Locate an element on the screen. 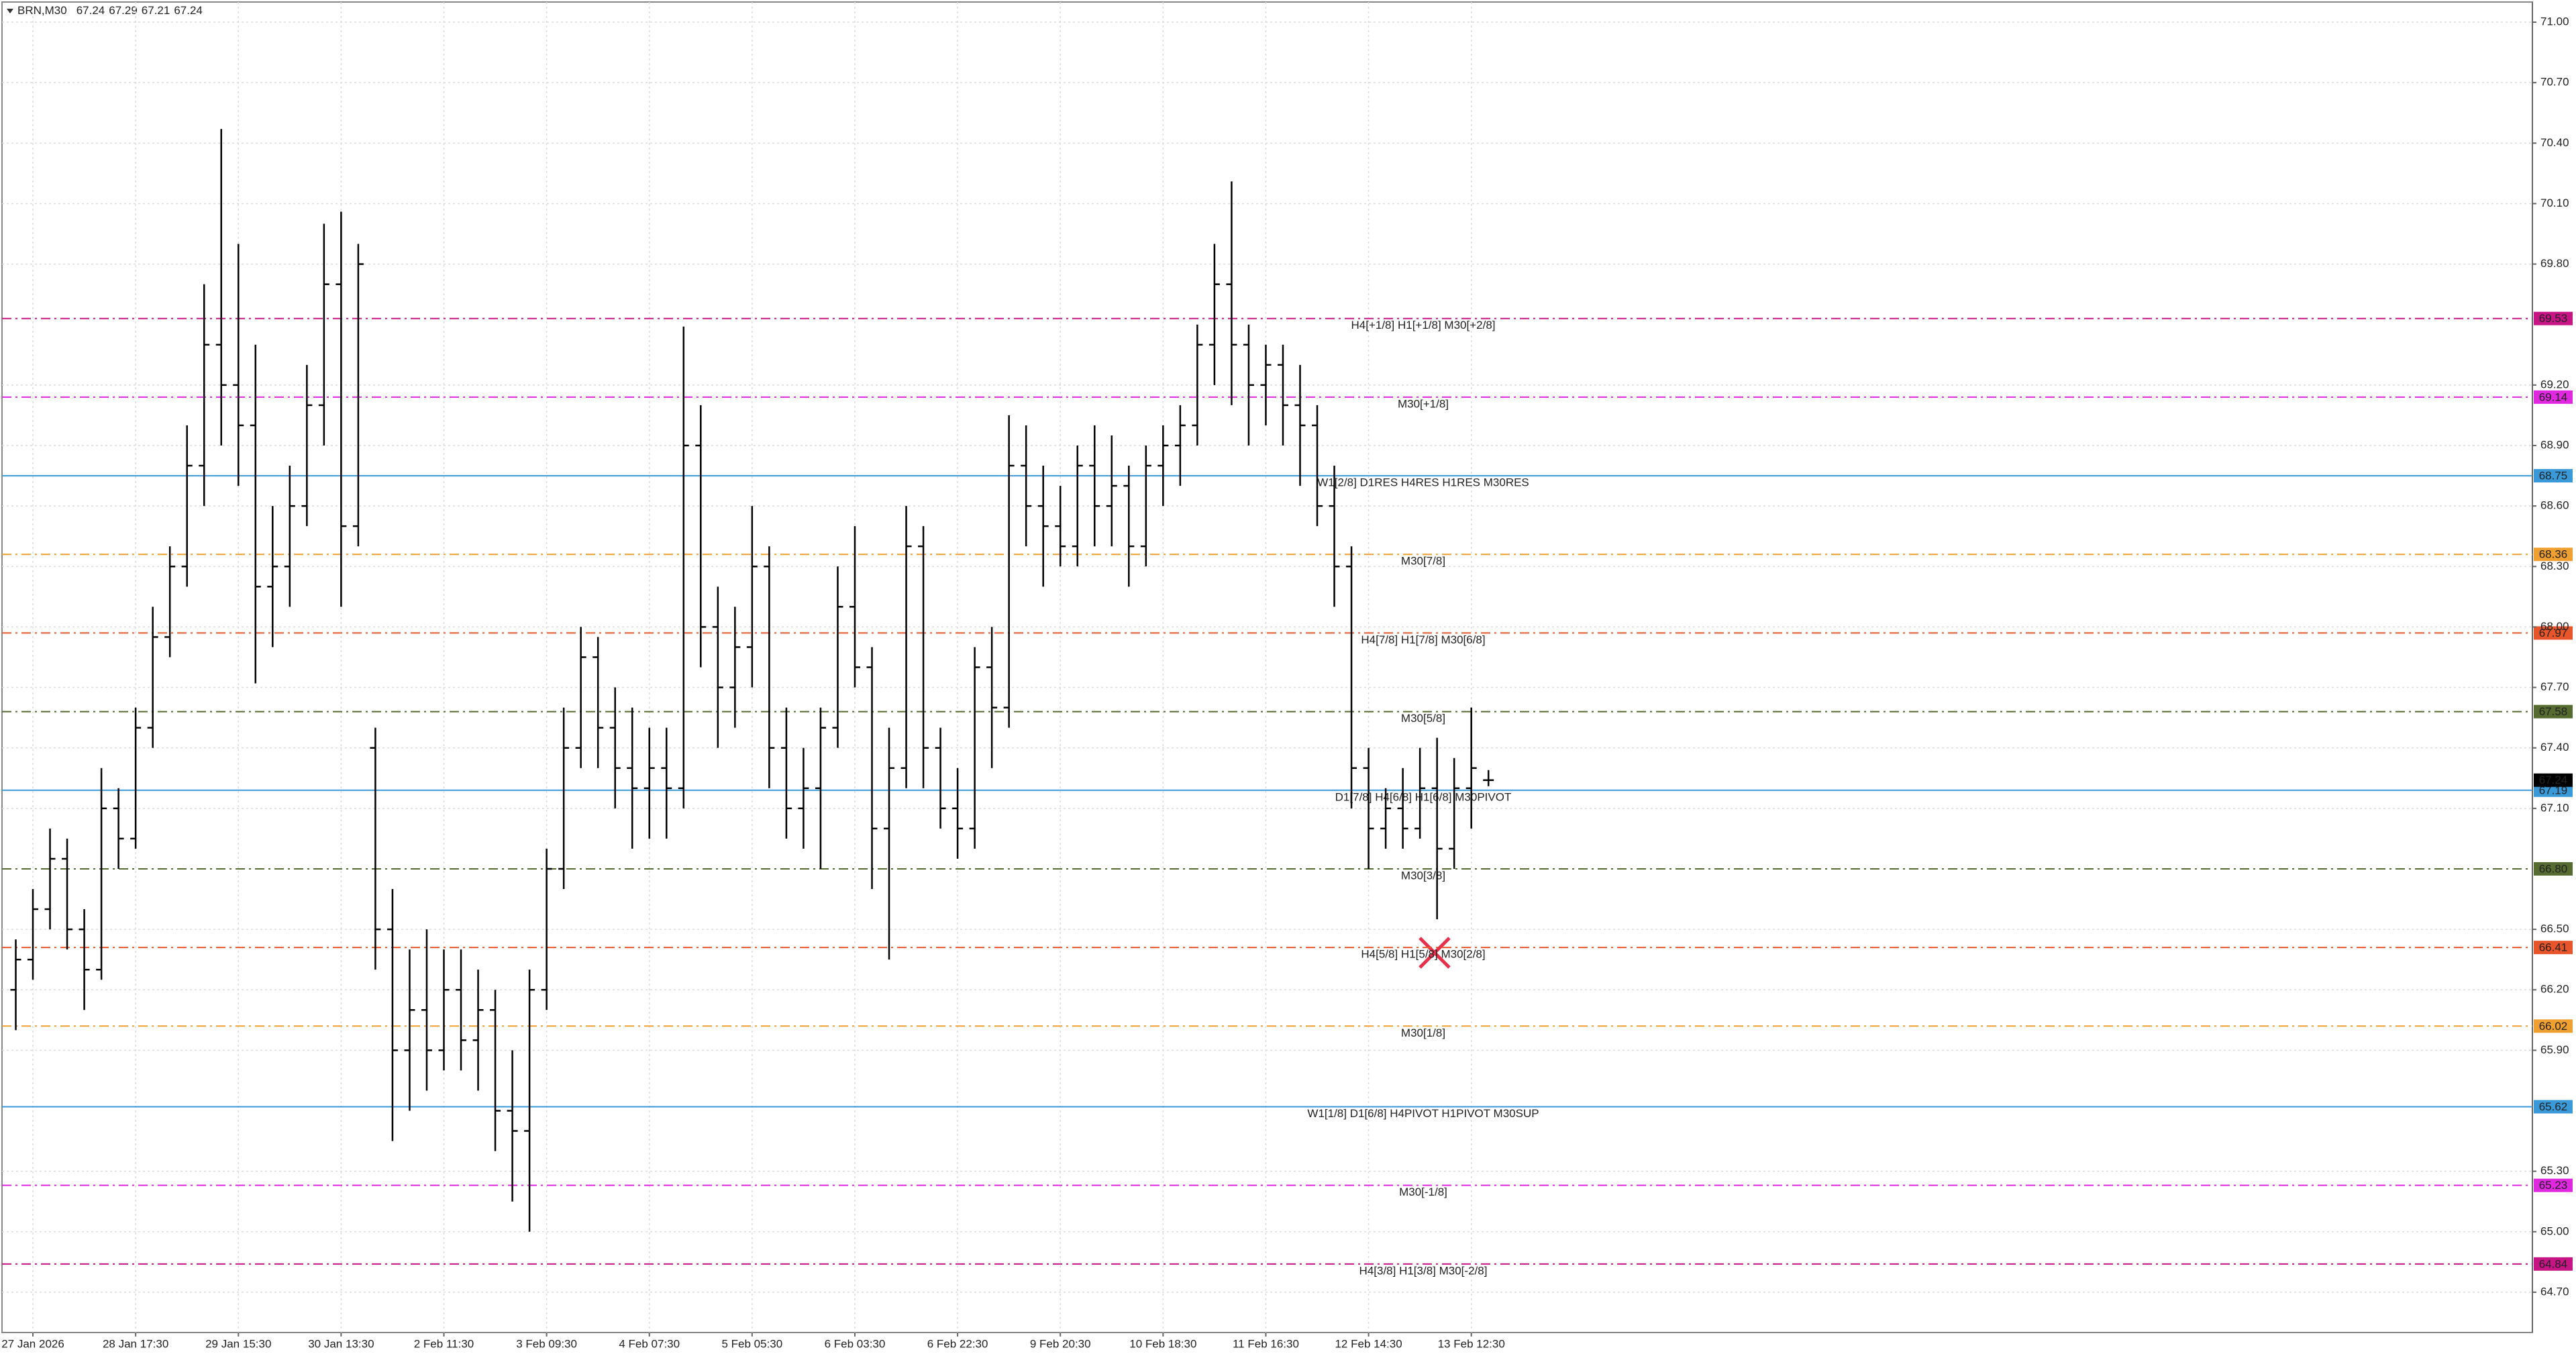  level-price-label: 65.62 is located at coordinates (2553, 1106).